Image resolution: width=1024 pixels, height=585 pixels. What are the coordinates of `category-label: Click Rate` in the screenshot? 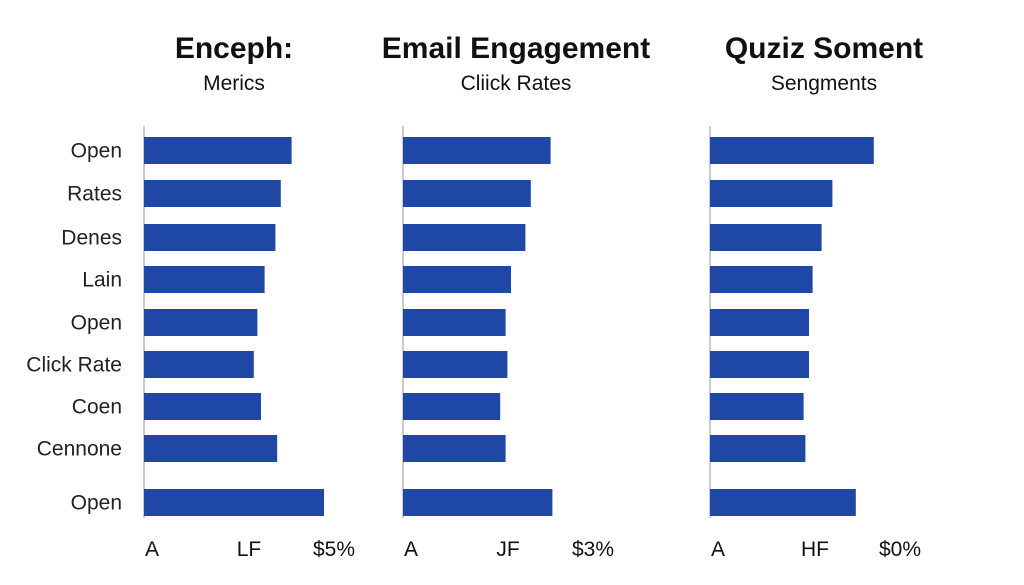 It's located at (74, 365).